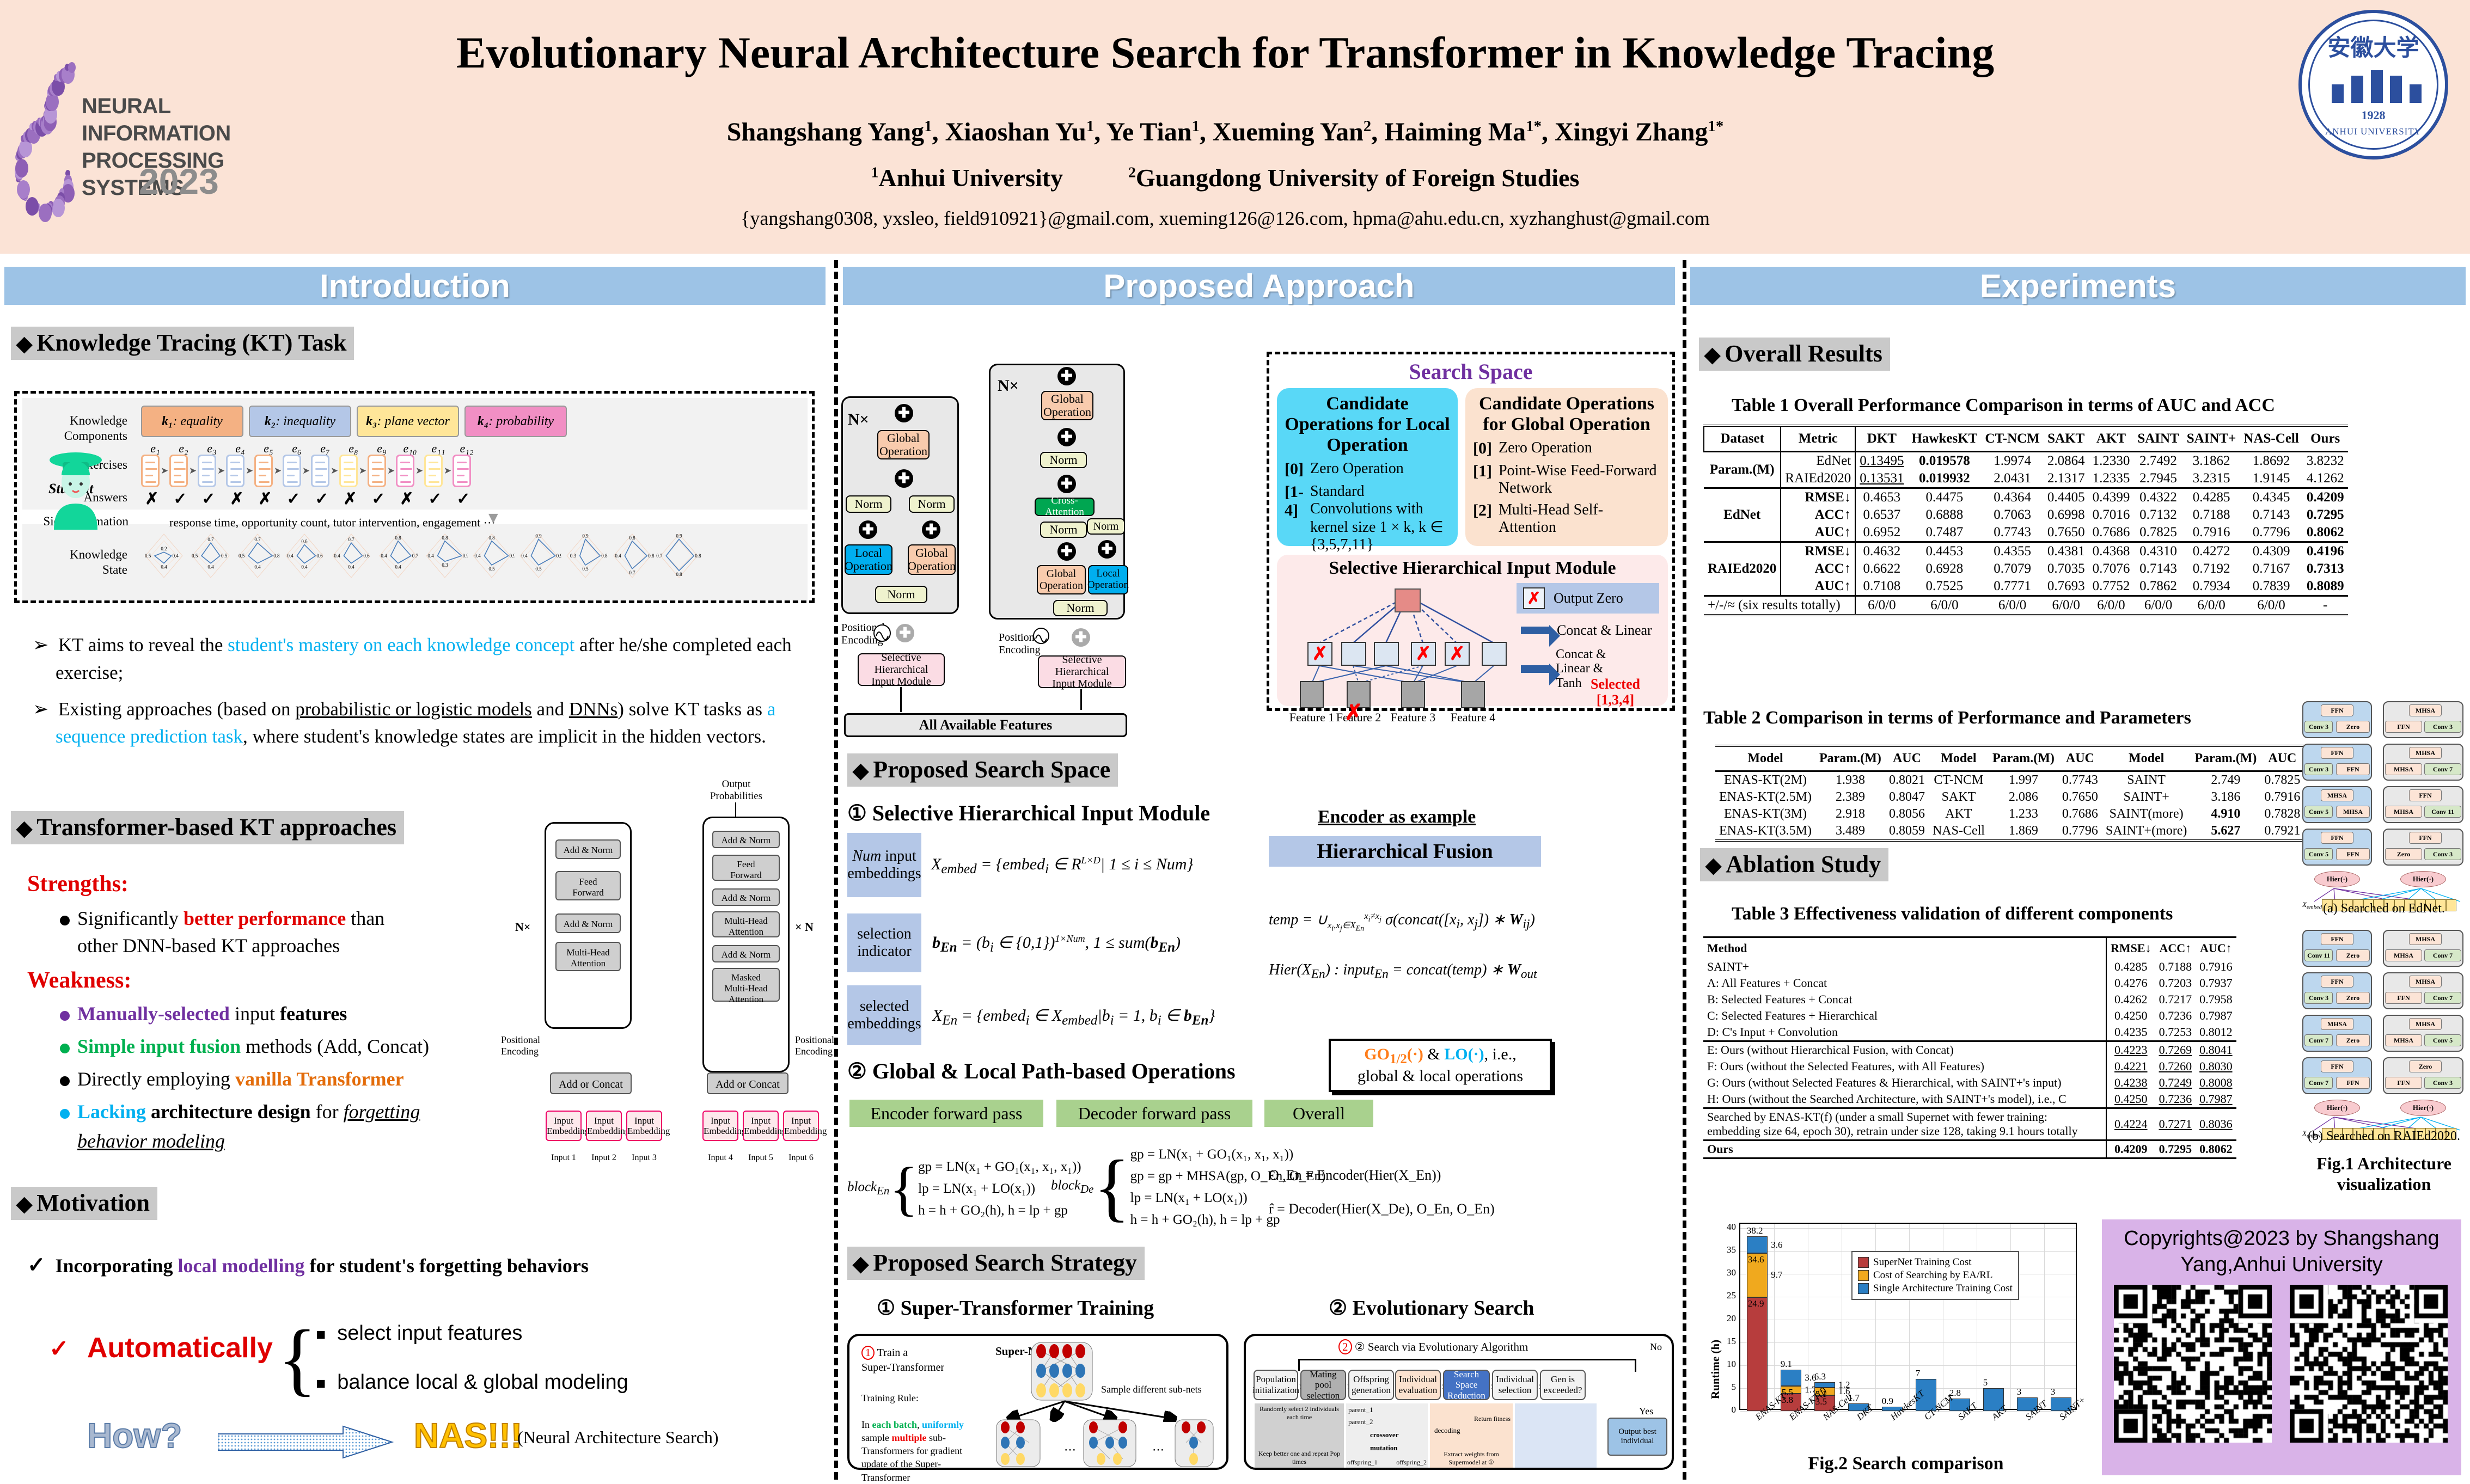 This screenshot has width=2470, height=1484. Describe the element at coordinates (1433, 1346) in the screenshot. I see `label-search-via-ea: 2 ② Search via Evolutionary Algorithm` at that location.